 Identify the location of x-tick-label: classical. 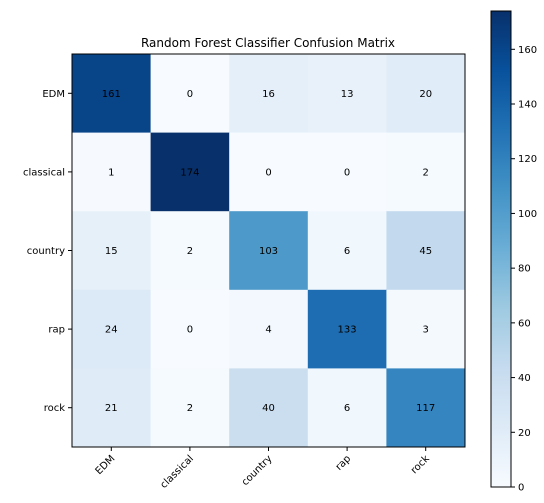
(177, 471).